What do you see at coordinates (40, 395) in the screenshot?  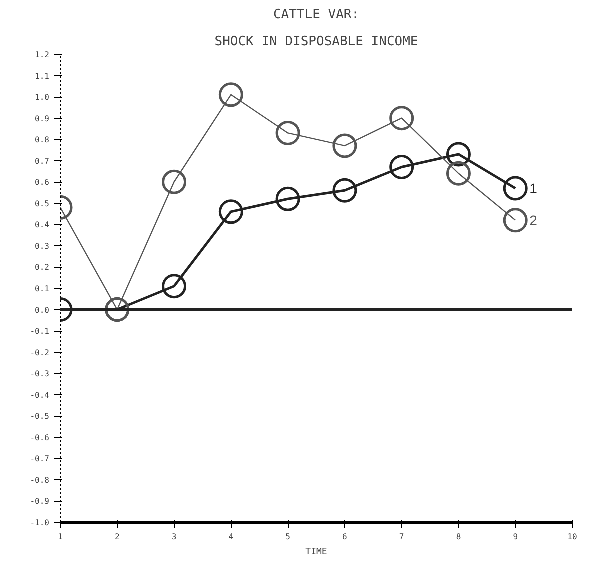 I see `y-tick-label: -0.4` at bounding box center [40, 395].